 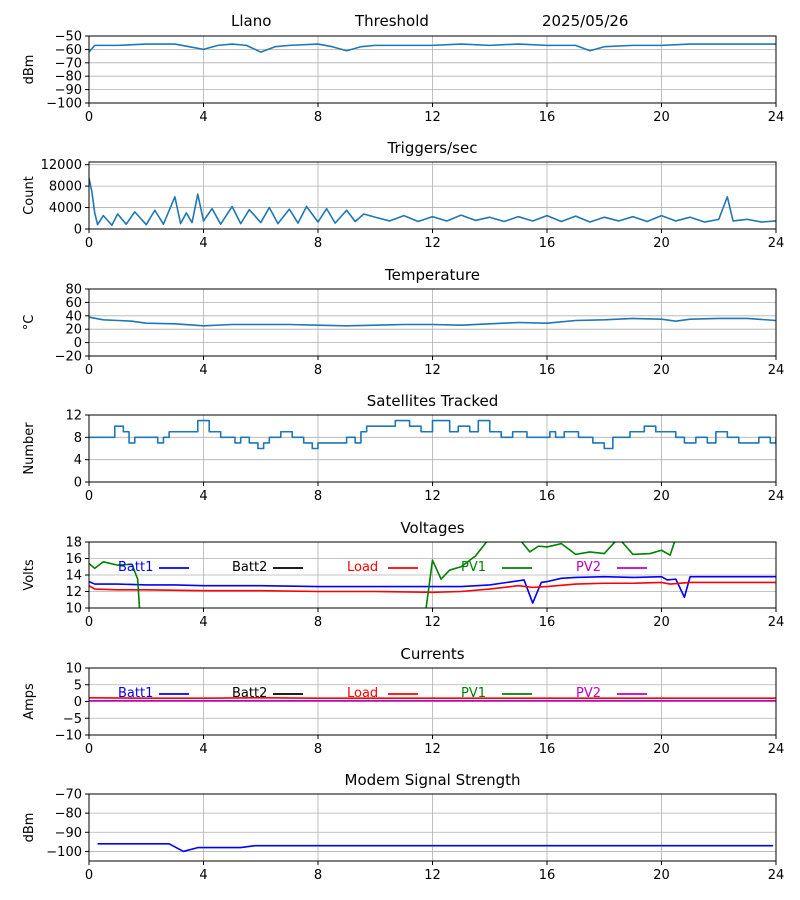 I want to click on header-site: Llano, so click(x=251, y=21).